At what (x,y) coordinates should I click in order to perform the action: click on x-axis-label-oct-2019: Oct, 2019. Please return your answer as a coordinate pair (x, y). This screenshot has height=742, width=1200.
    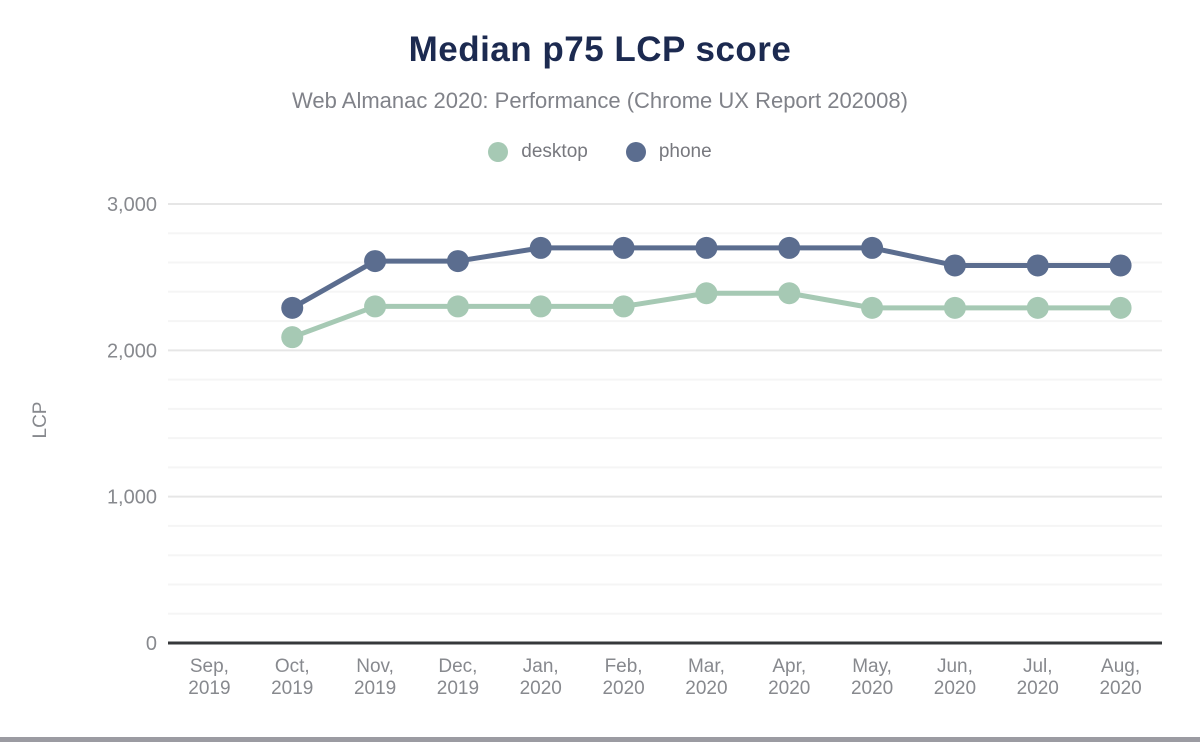
    Looking at the image, I should click on (292, 677).